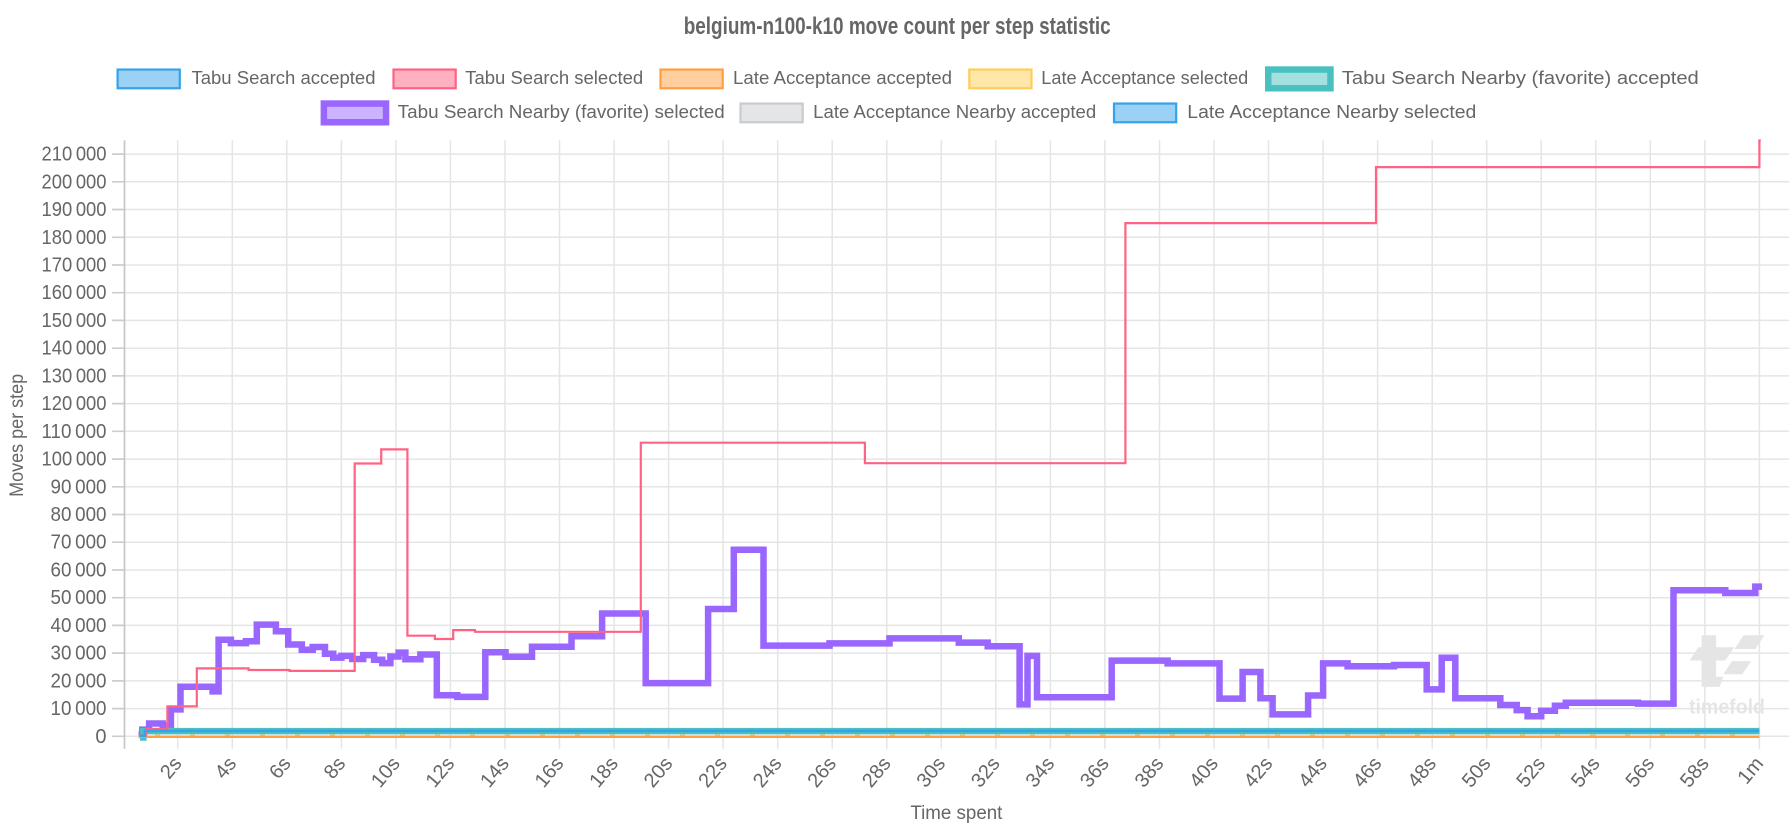  What do you see at coordinates (1144, 78) in the screenshot?
I see `svg-text: Late Acceptance selected` at bounding box center [1144, 78].